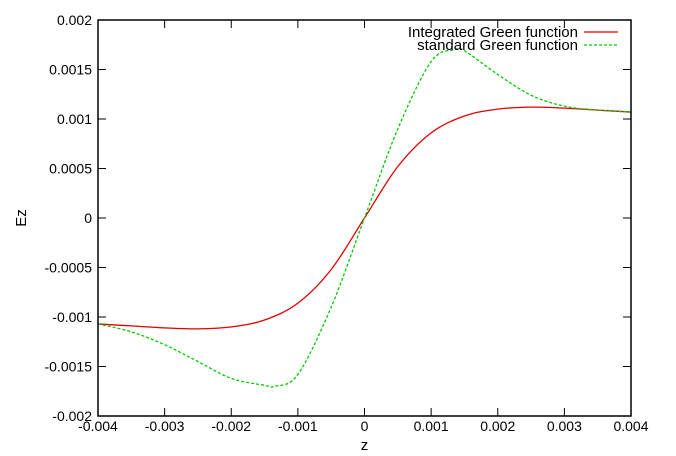 Image resolution: width=676 pixels, height=456 pixels. Describe the element at coordinates (497, 426) in the screenshot. I see `x-tick-label: 0.002` at that location.